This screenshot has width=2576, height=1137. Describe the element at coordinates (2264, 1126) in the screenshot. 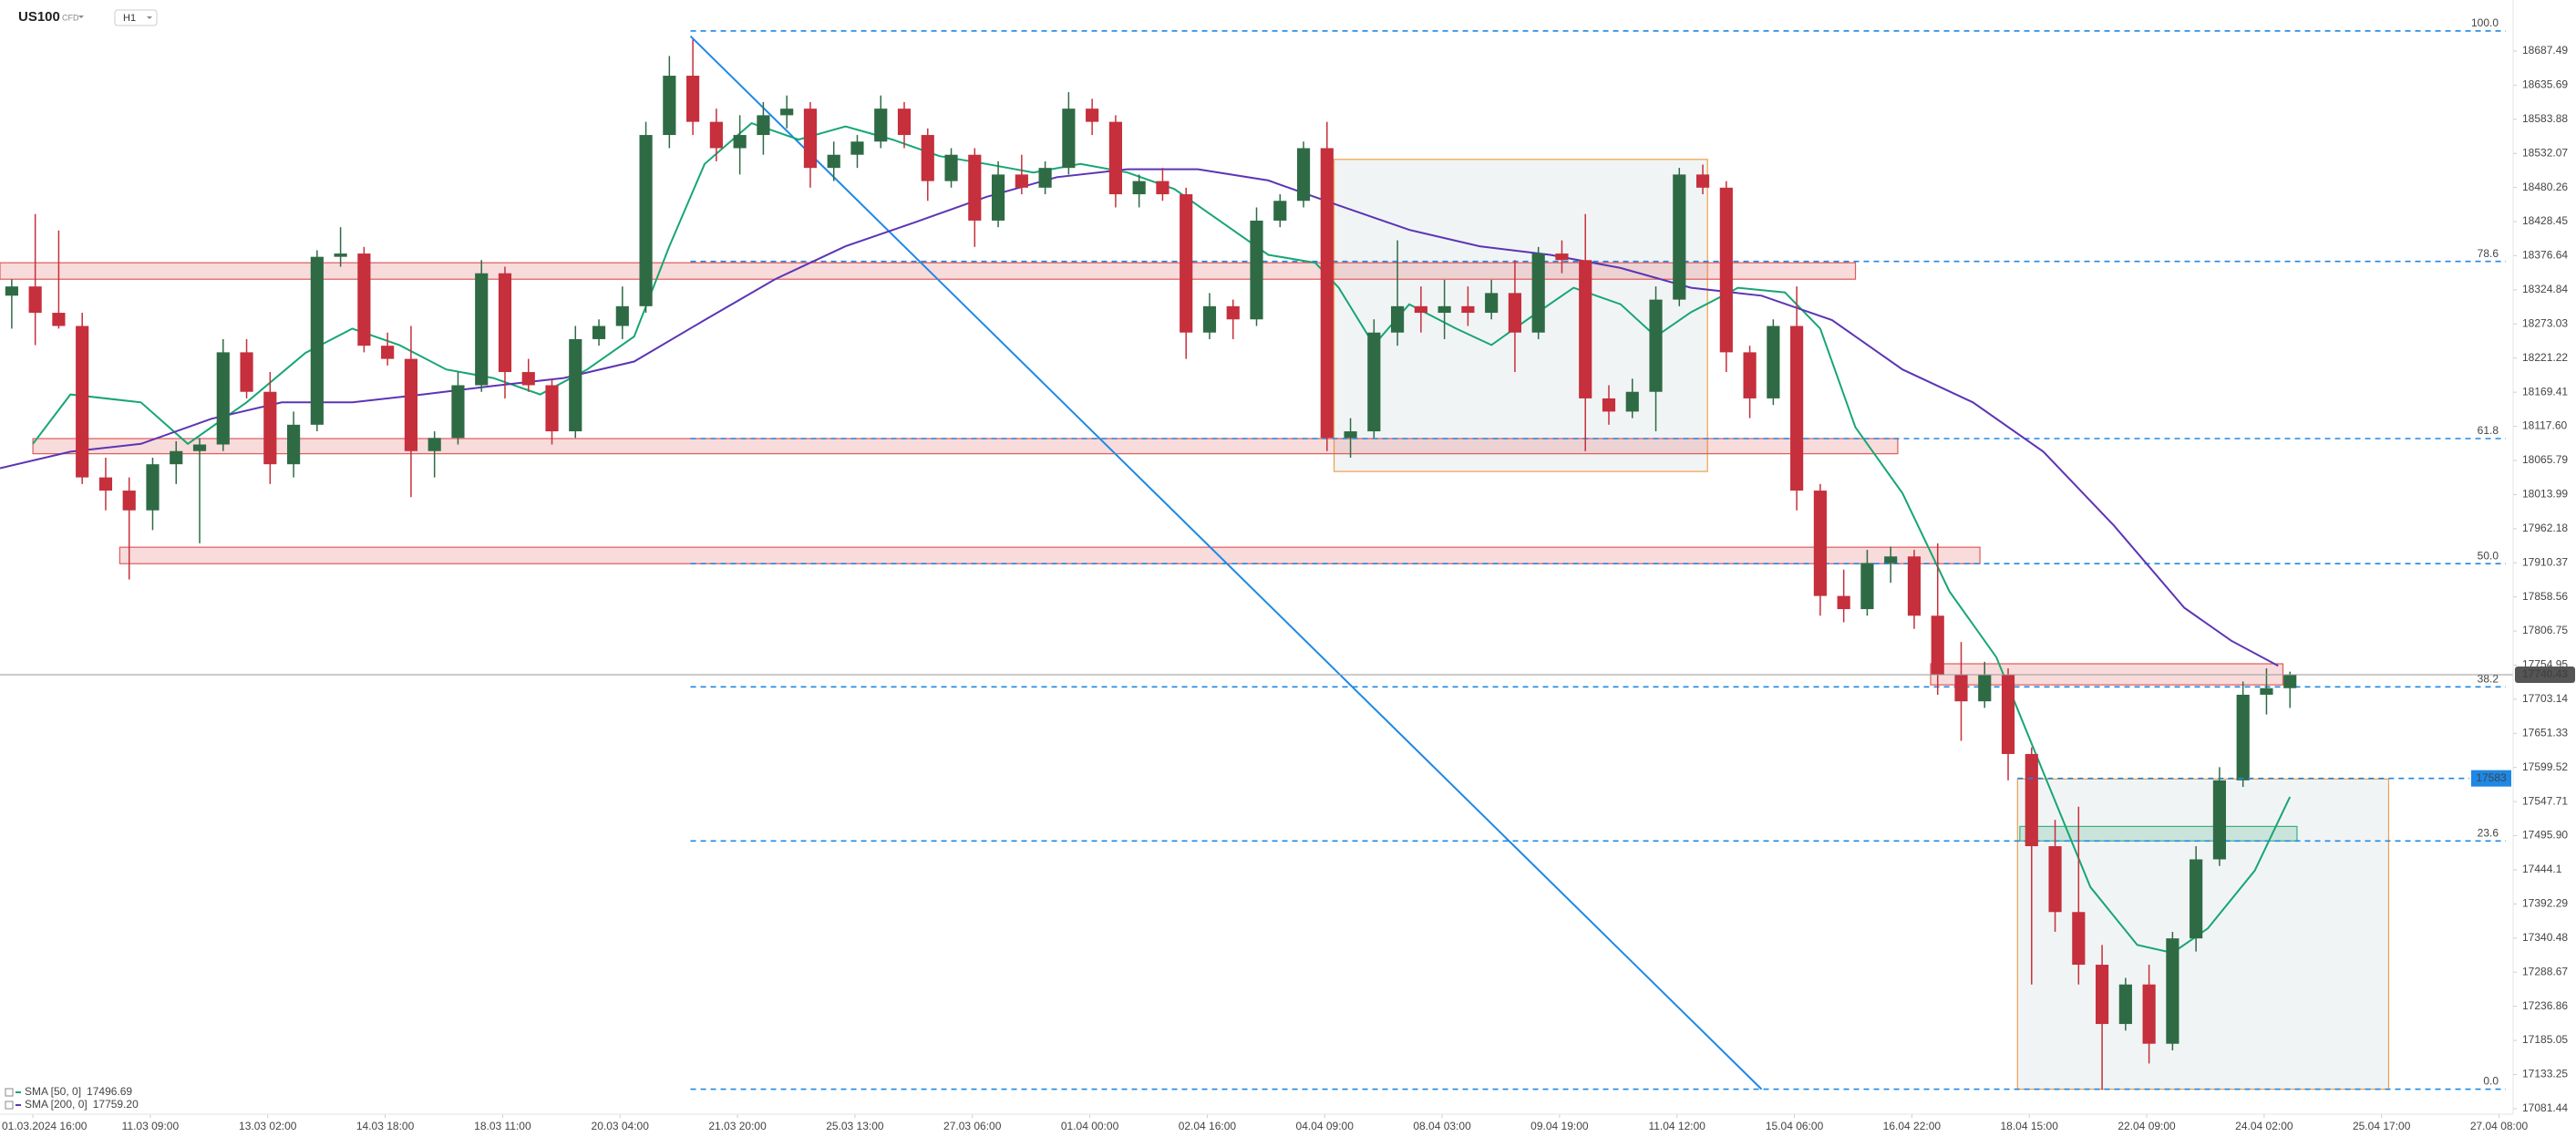

I see `x-tick-label: 24.04 02:00` at that location.